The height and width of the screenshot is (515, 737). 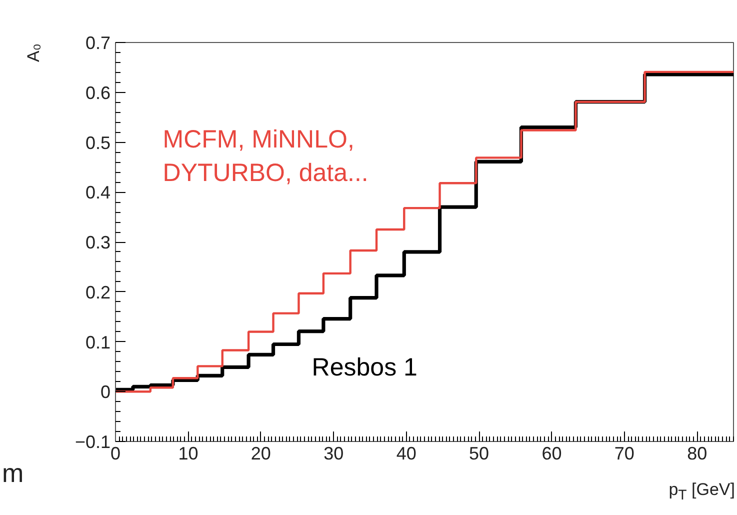 What do you see at coordinates (701, 492) in the screenshot?
I see `x-axis-title: p$_{T}$ [GeV]` at bounding box center [701, 492].